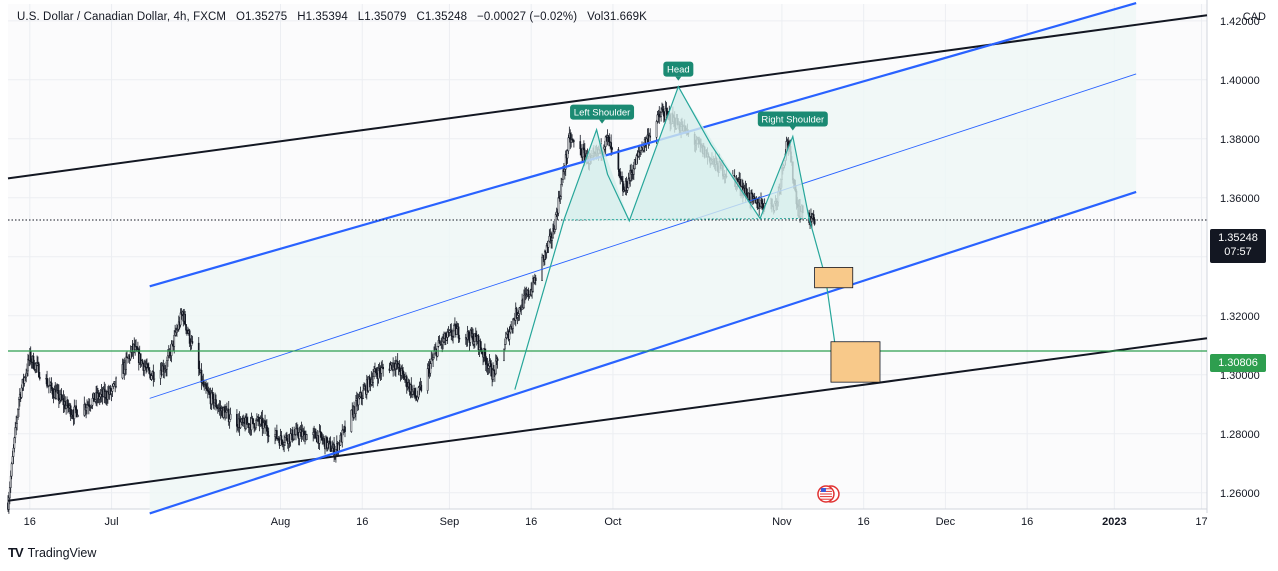 The height and width of the screenshot is (571, 1278). Describe the element at coordinates (1240, 22) in the screenshot. I see `price-tick-label: 1.42000` at that location.